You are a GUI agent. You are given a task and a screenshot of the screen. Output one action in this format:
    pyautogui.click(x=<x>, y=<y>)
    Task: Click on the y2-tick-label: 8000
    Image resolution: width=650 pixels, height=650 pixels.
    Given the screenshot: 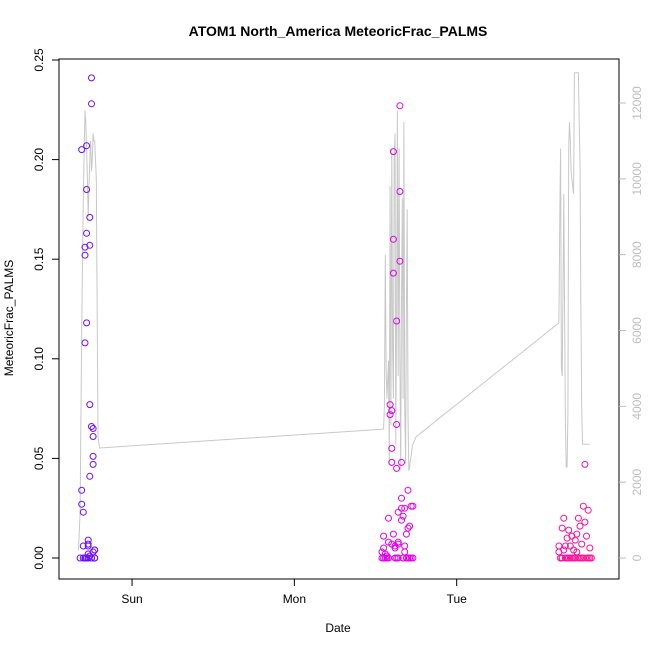 What is the action you would take?
    pyautogui.click(x=637, y=254)
    